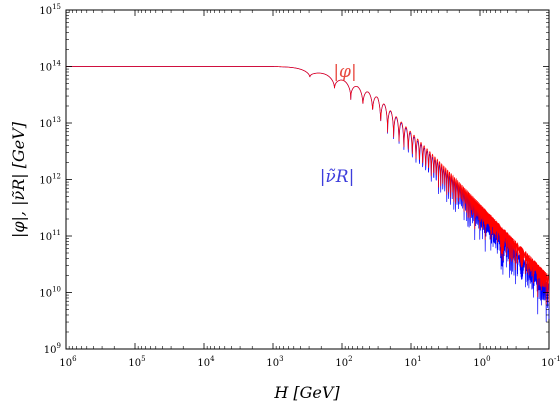  What do you see at coordinates (50, 123) in the screenshot?
I see `y-tick-label: 1013` at bounding box center [50, 123].